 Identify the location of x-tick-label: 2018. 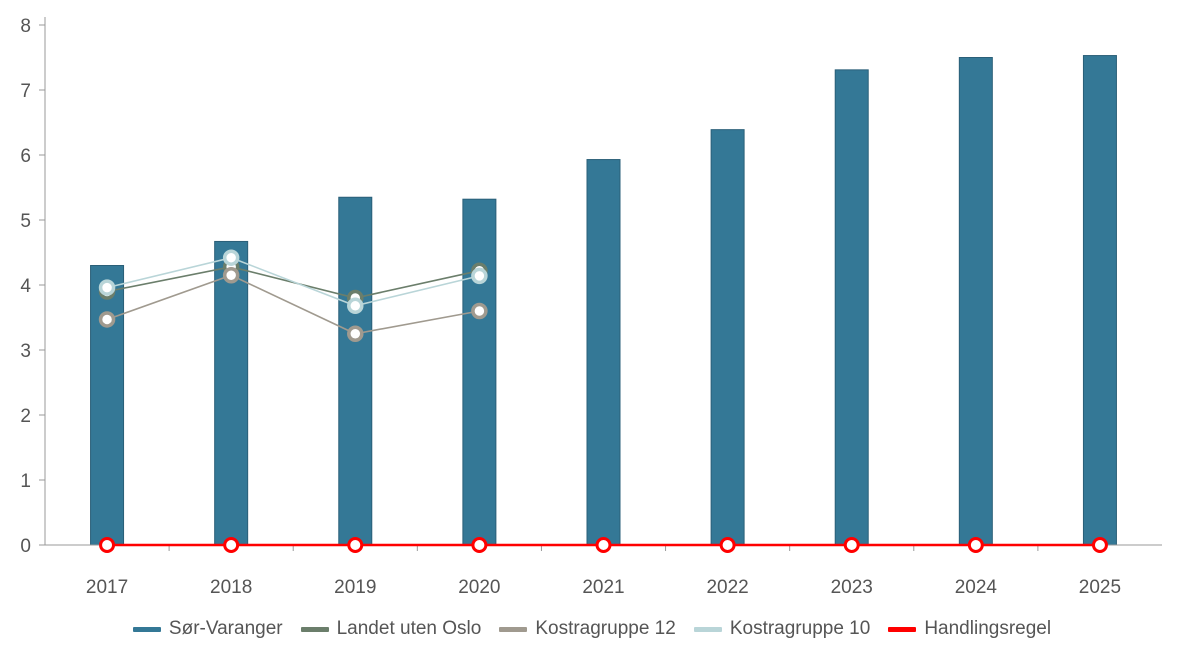
(231, 587).